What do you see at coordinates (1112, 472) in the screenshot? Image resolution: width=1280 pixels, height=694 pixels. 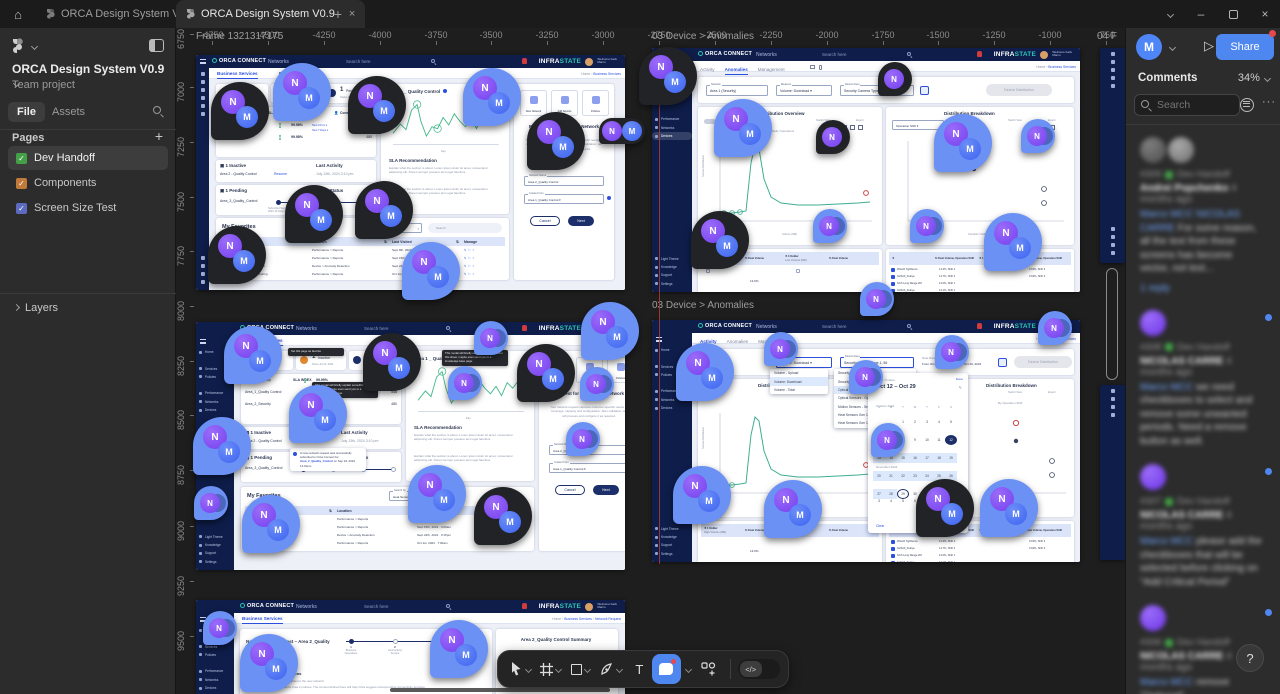 I see `frame-partial-bottom` at bounding box center [1112, 472].